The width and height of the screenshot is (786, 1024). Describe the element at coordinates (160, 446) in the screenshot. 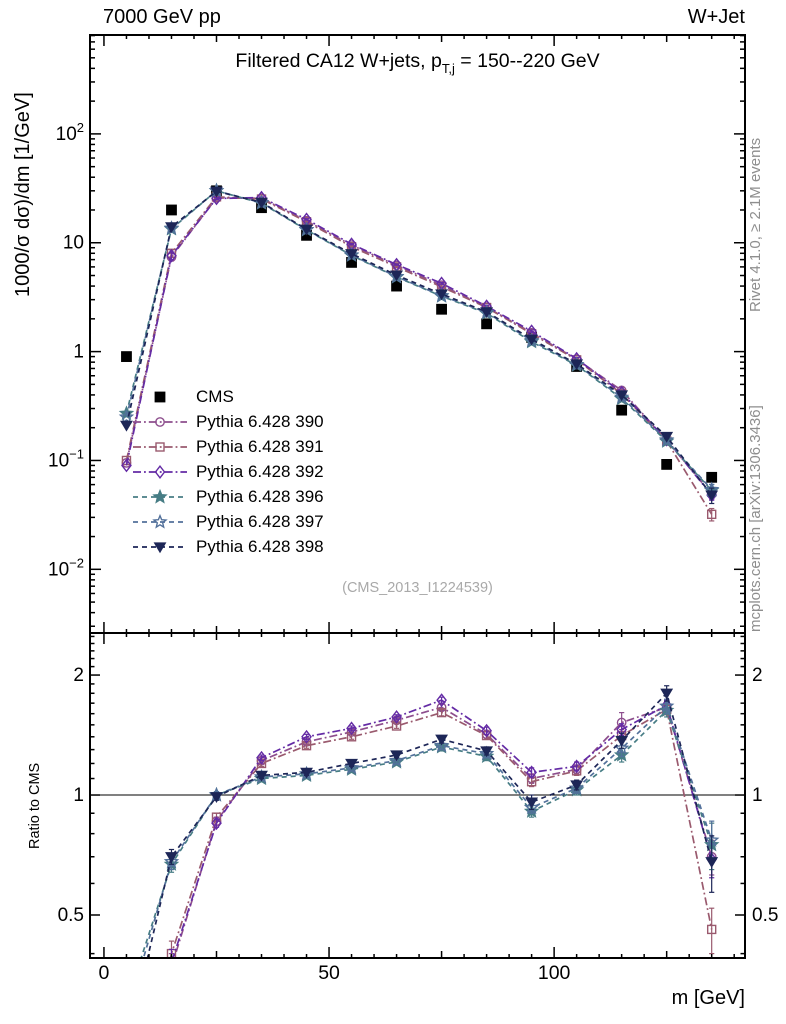

I see `legend-marker-square-open-icon` at that location.